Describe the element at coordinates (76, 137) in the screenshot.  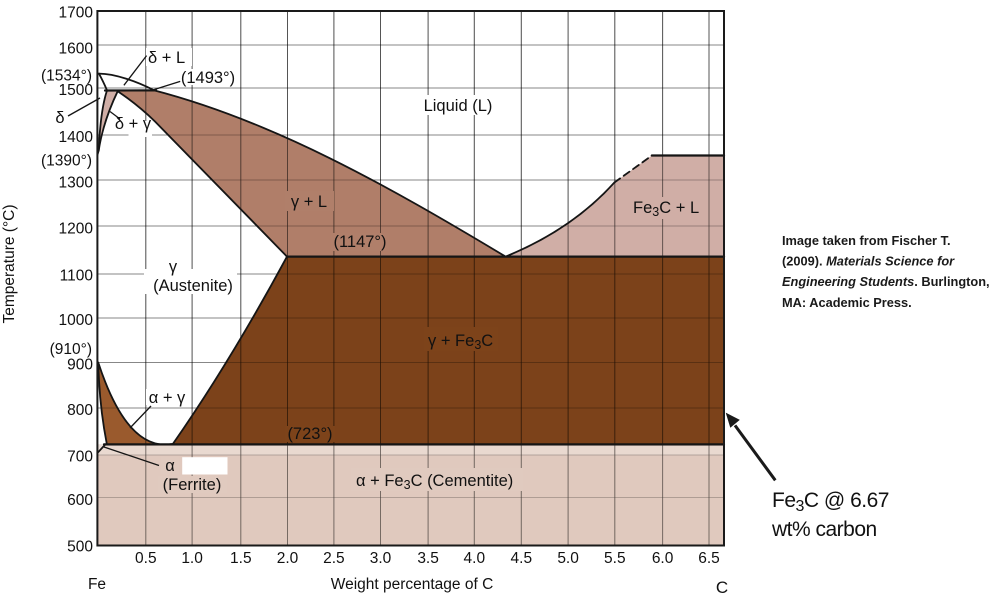
I see `svg-text: 1400` at that location.